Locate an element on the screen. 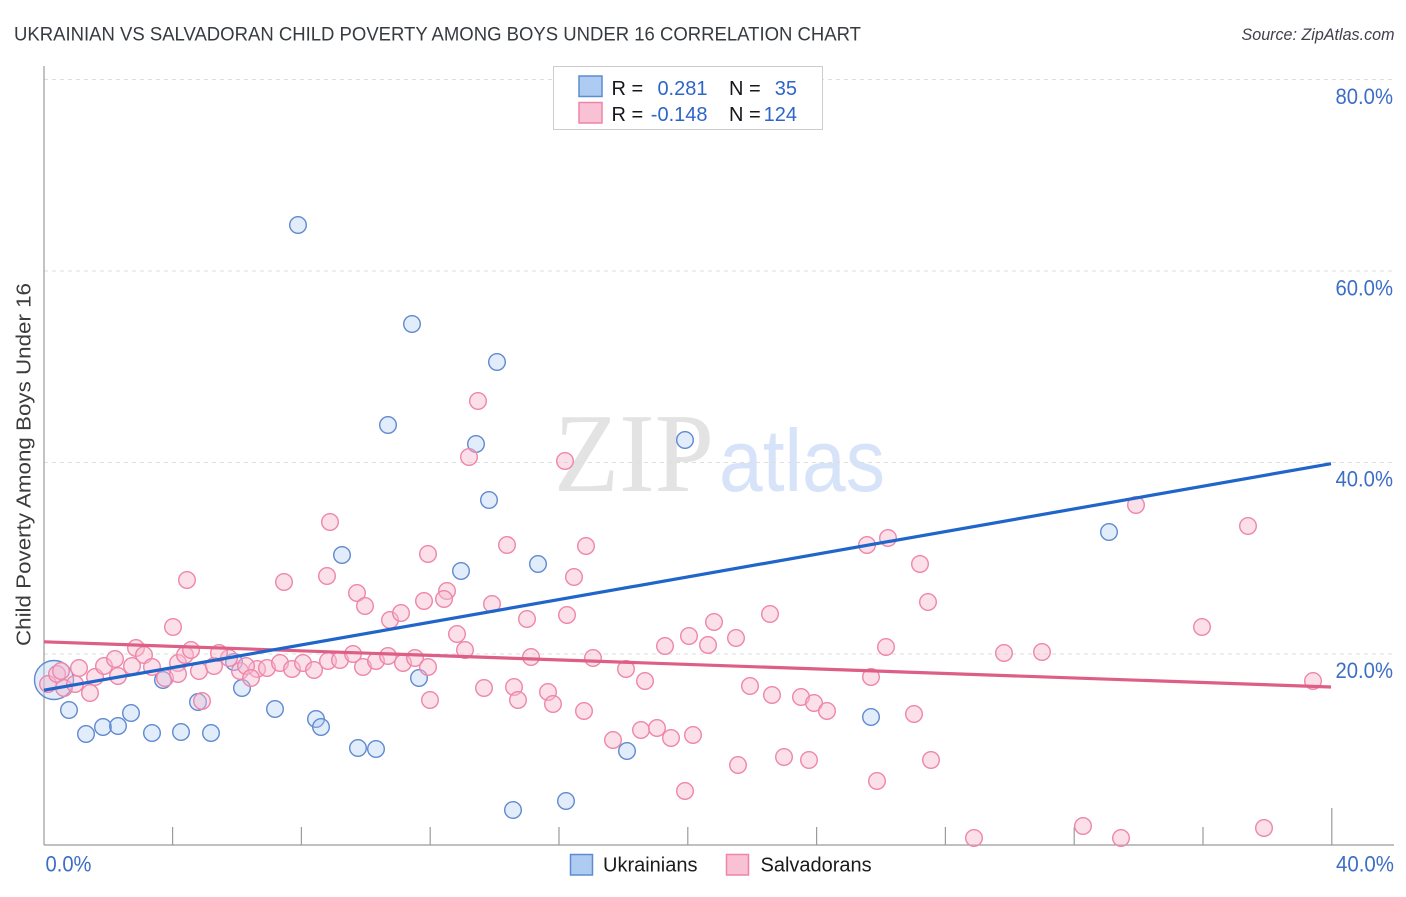 Image resolution: width=1406 pixels, height=897 pixels. svg-text:Child Poverty Among Boys Under: Child Poverty Among Boys Under 16 is located at coordinates (25, 464).